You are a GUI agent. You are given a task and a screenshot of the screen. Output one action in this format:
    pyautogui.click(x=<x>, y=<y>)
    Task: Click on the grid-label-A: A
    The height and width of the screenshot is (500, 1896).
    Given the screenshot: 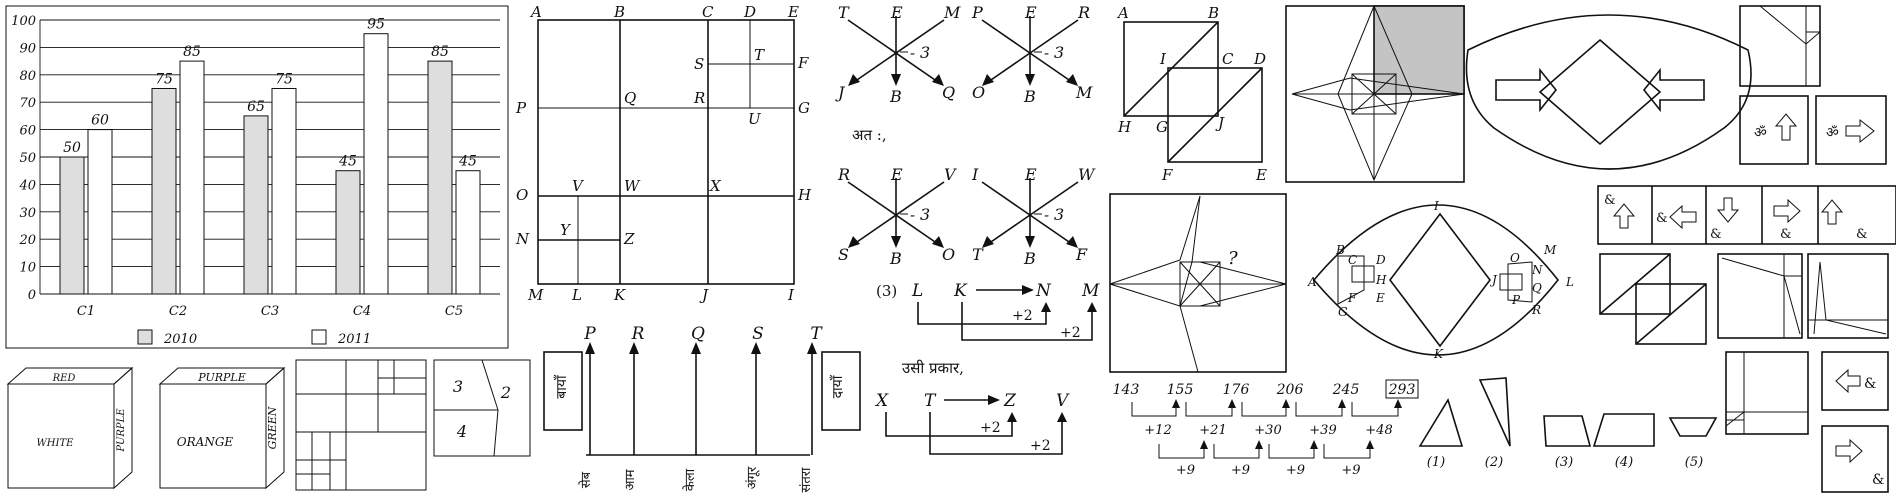 What is the action you would take?
    pyautogui.click(x=535, y=12)
    